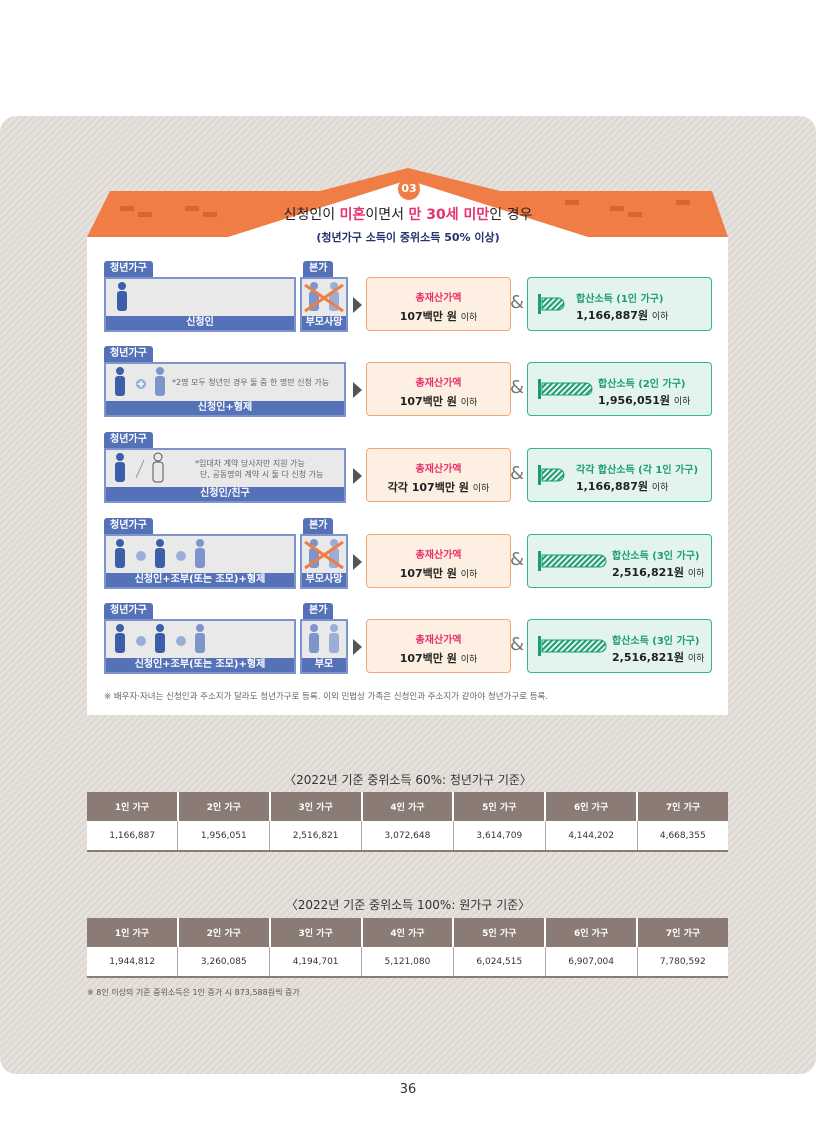  What do you see at coordinates (122, 296) in the screenshot?
I see `person-icon` at bounding box center [122, 296].